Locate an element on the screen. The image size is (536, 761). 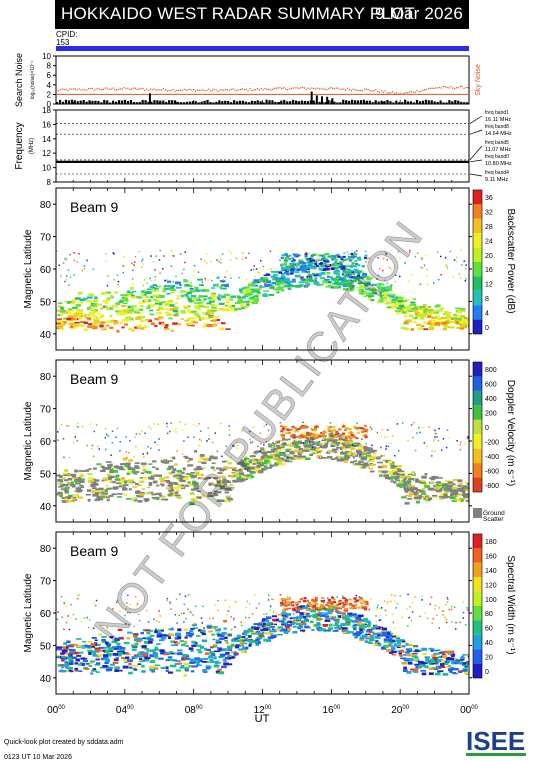
freq-band-value: 11.07 MHz is located at coordinates (498, 150).